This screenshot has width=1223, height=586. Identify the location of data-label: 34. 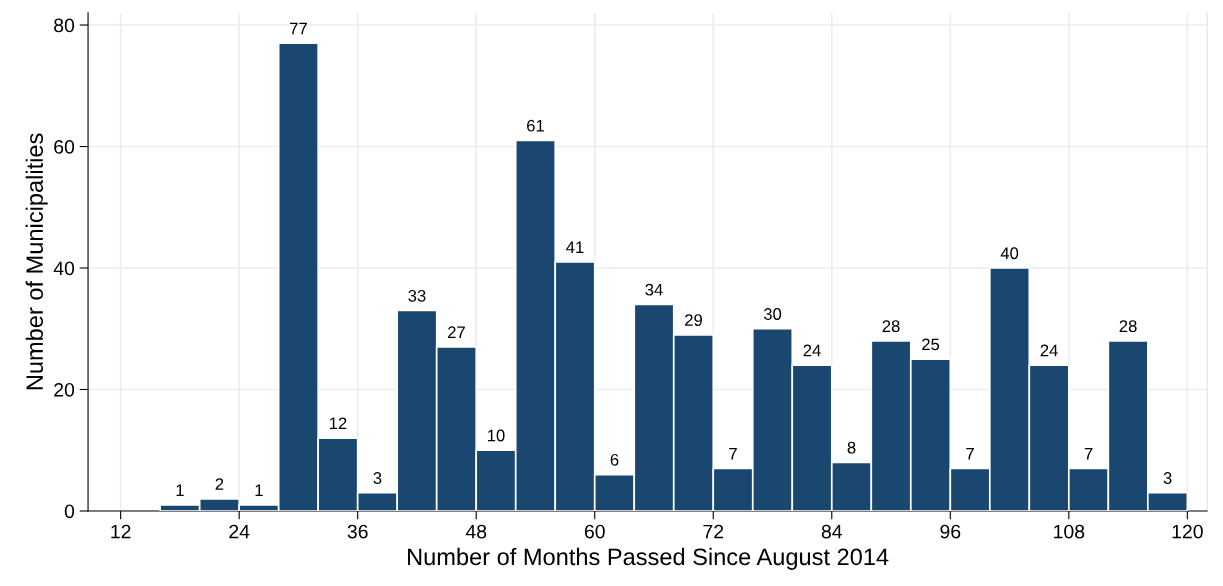
(654, 289).